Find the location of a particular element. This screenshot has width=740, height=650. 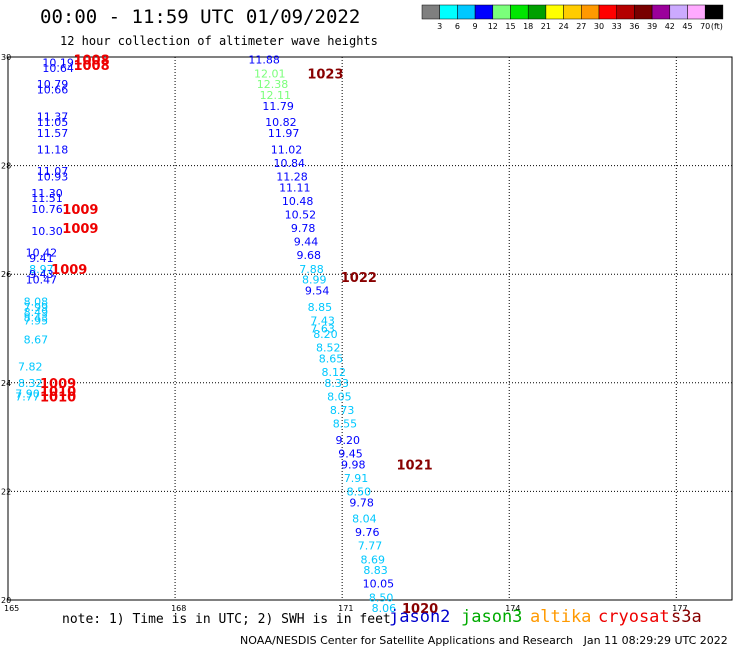

colorbar-label: 42 is located at coordinates (670, 26).